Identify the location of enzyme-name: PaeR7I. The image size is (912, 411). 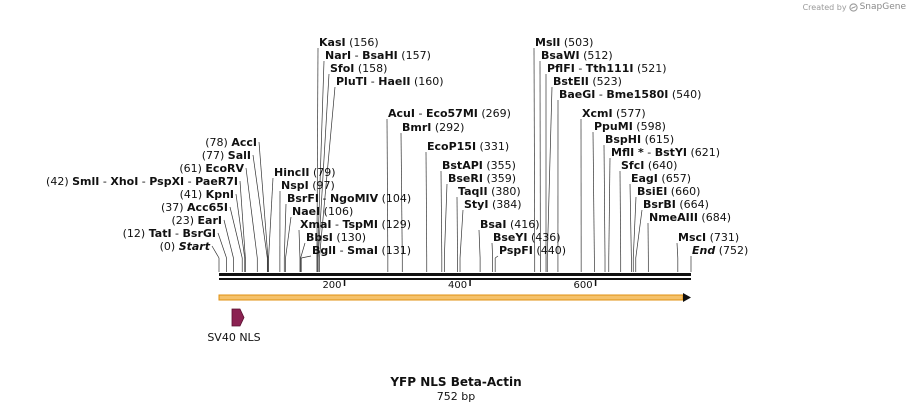
(216, 181).